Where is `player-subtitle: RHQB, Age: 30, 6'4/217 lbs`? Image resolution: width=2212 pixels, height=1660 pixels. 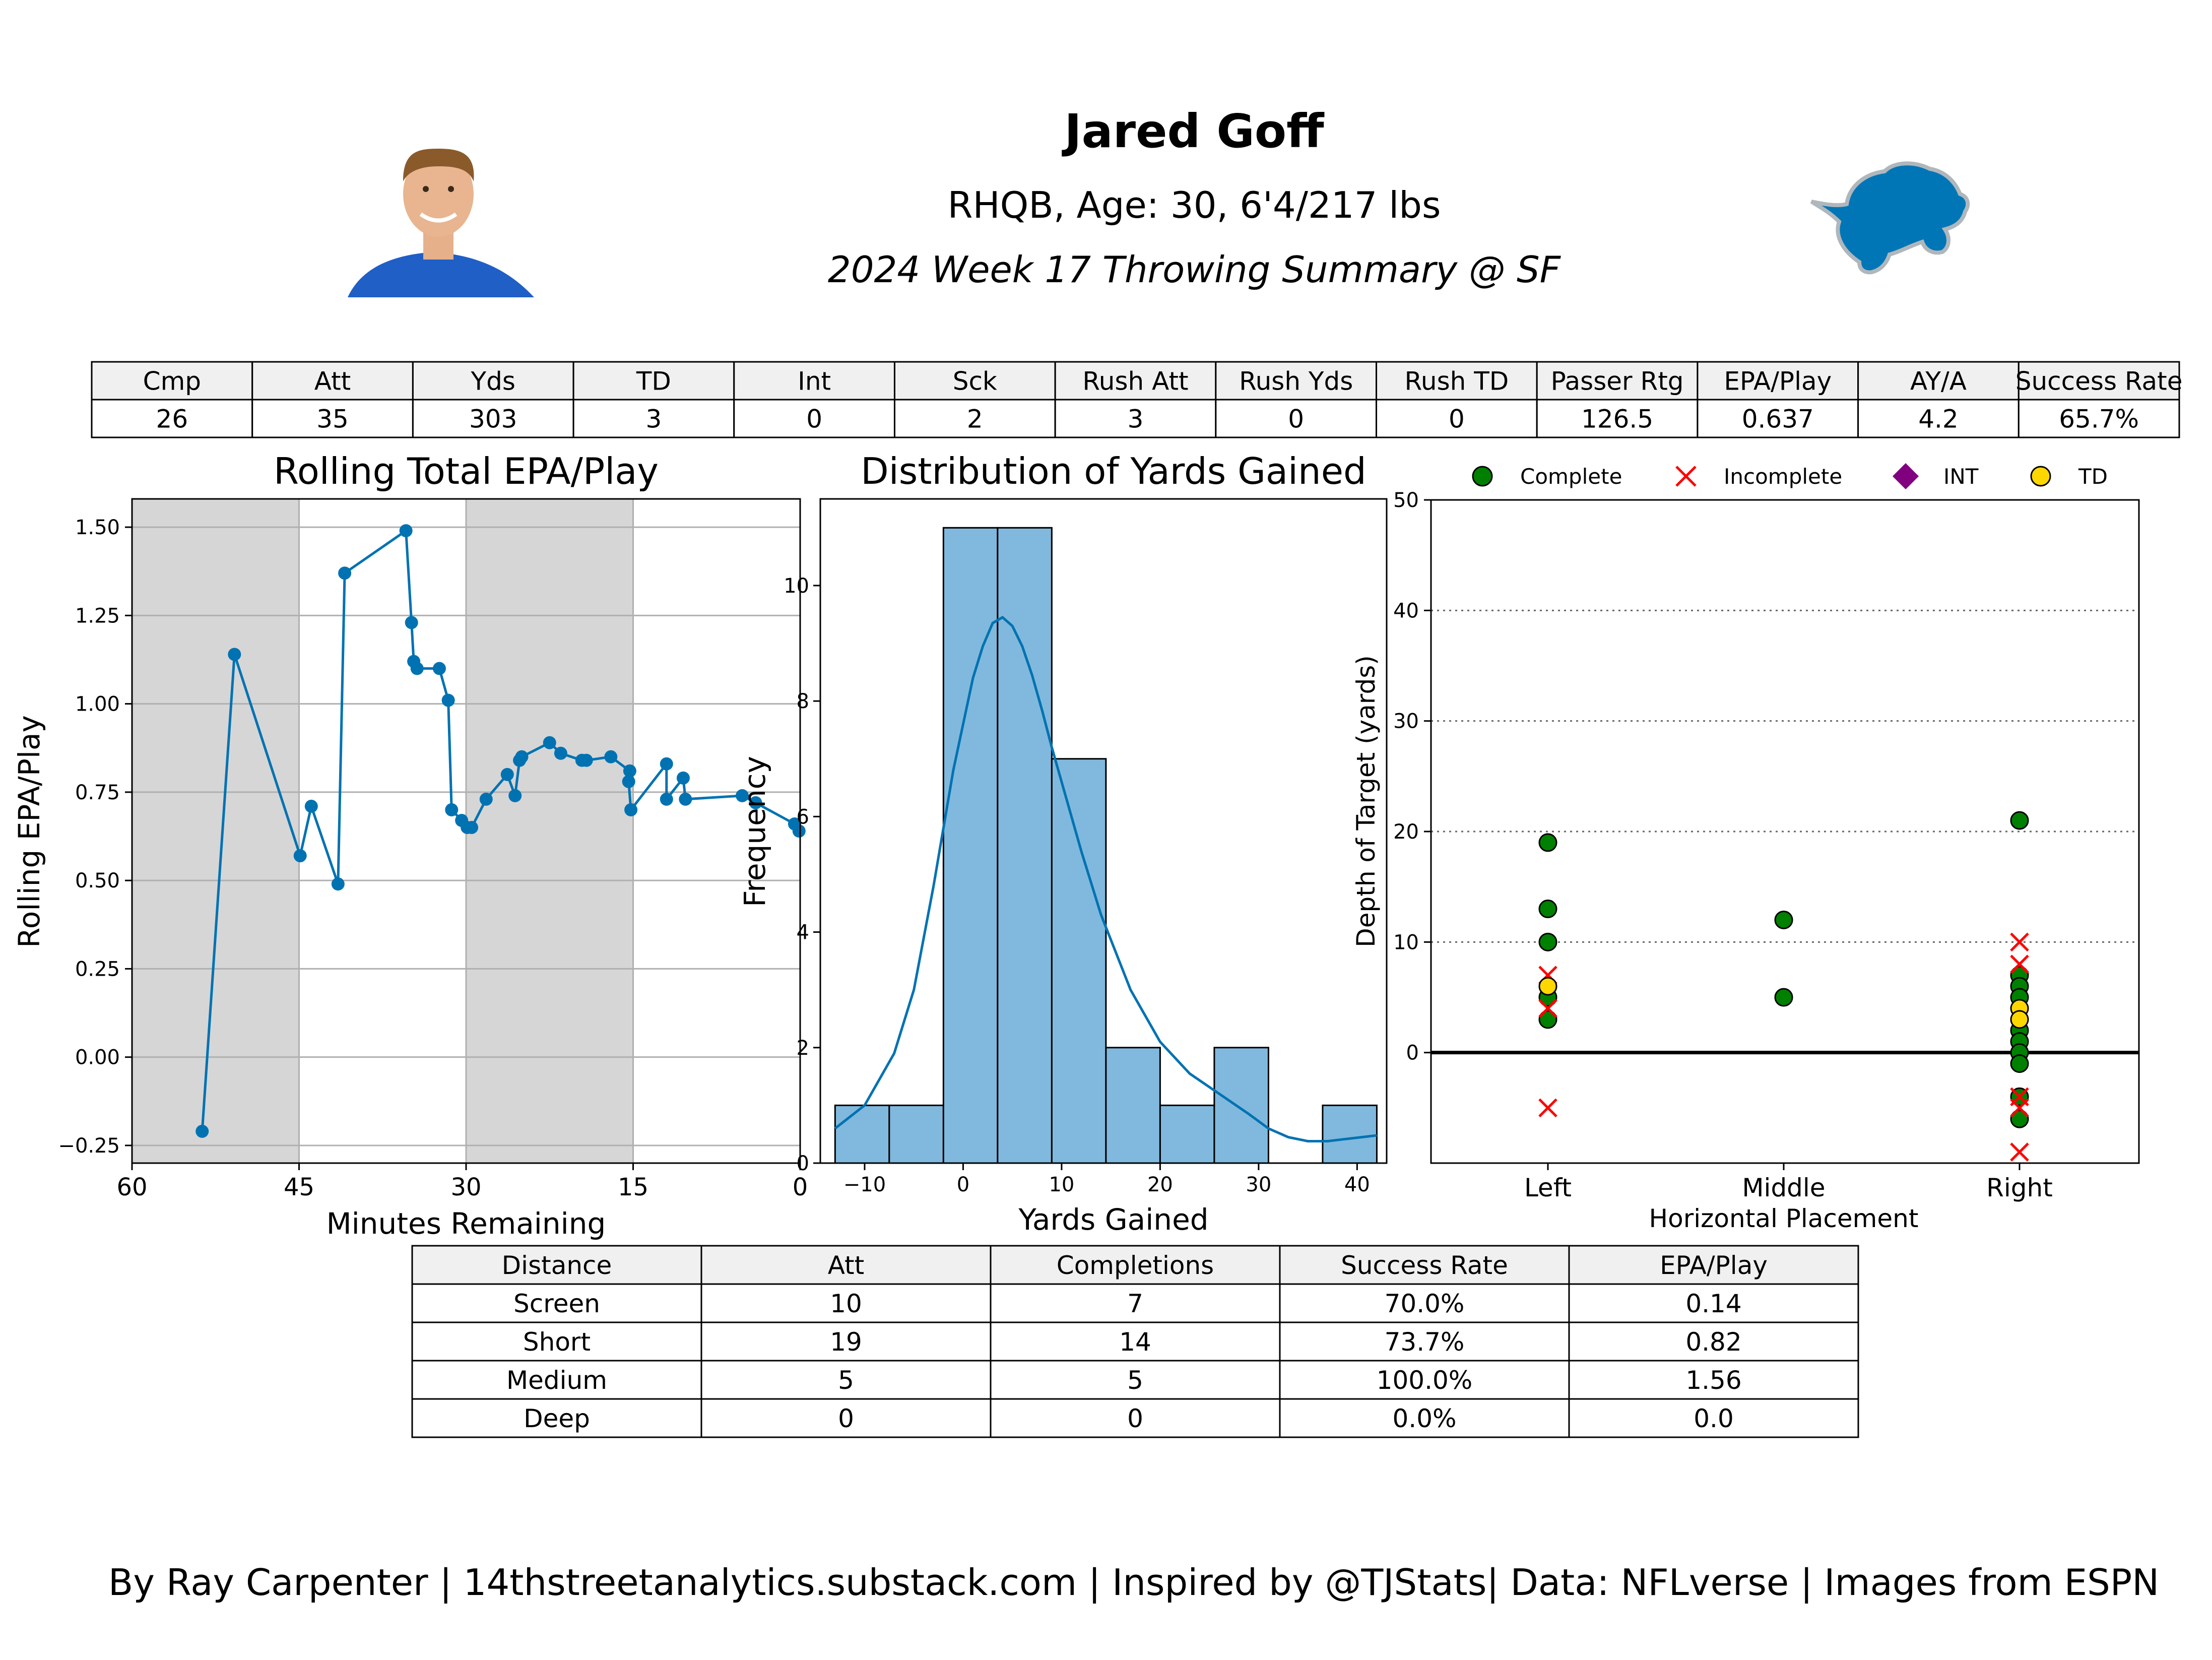 player-subtitle: RHQB, Age: 30, 6'4/217 lbs is located at coordinates (1195, 205).